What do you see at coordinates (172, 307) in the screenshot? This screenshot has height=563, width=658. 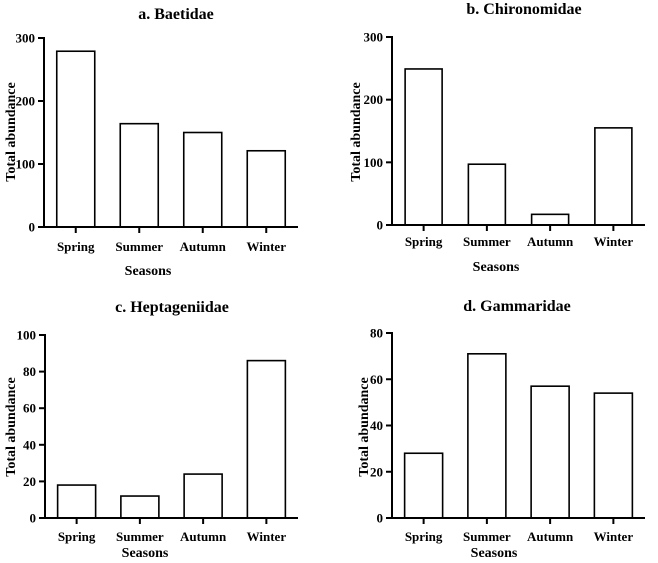 I see `chart-title: c. Heptageniidae` at bounding box center [172, 307].